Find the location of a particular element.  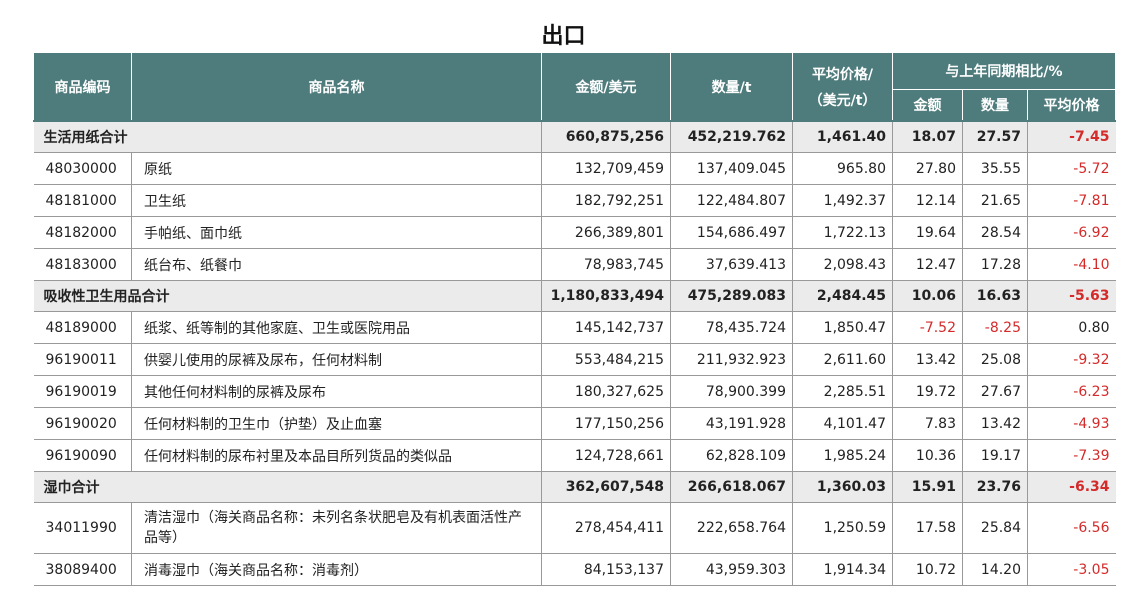

cell-quantity: 266,618.067 is located at coordinates (731, 487).